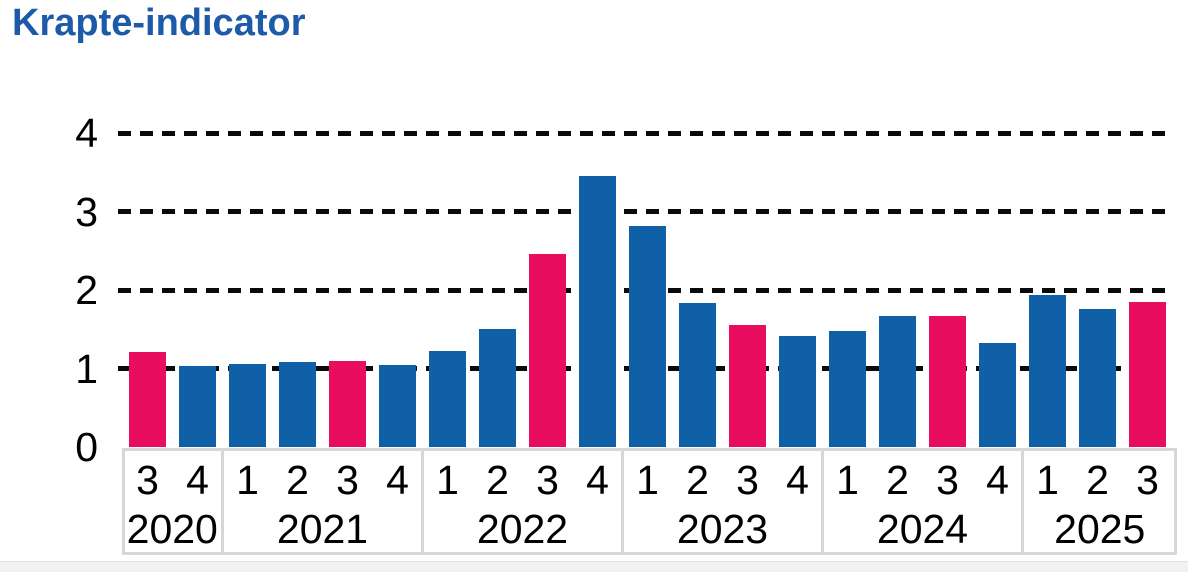 The width and height of the screenshot is (1188, 572). Describe the element at coordinates (159, 23) in the screenshot. I see `chart-title: Krapte-indicator` at that location.